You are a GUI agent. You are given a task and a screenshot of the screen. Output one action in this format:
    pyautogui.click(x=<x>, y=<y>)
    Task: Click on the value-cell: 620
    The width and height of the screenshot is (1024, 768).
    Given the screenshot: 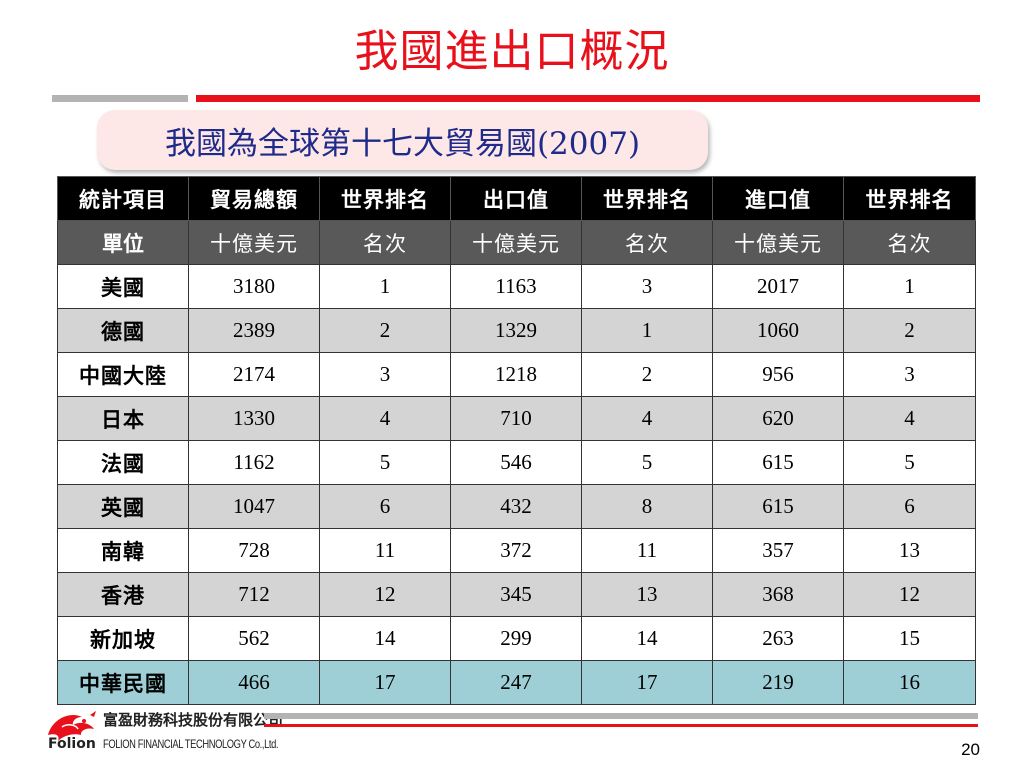 What is the action you would take?
    pyautogui.click(x=778, y=418)
    